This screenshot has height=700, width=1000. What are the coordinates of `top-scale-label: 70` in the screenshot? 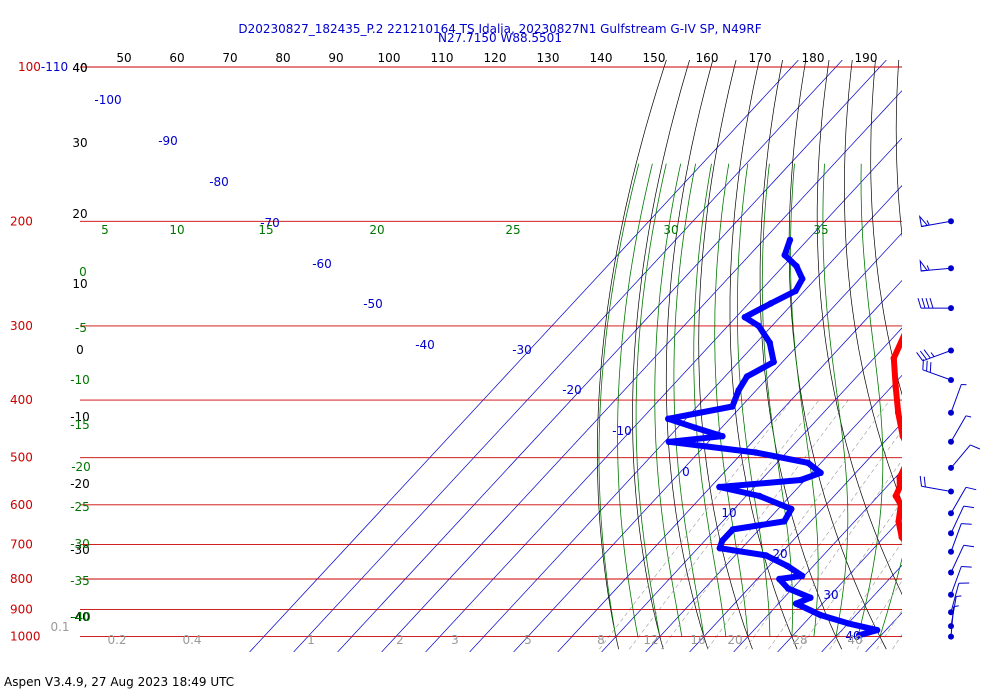 It's located at (229, 58).